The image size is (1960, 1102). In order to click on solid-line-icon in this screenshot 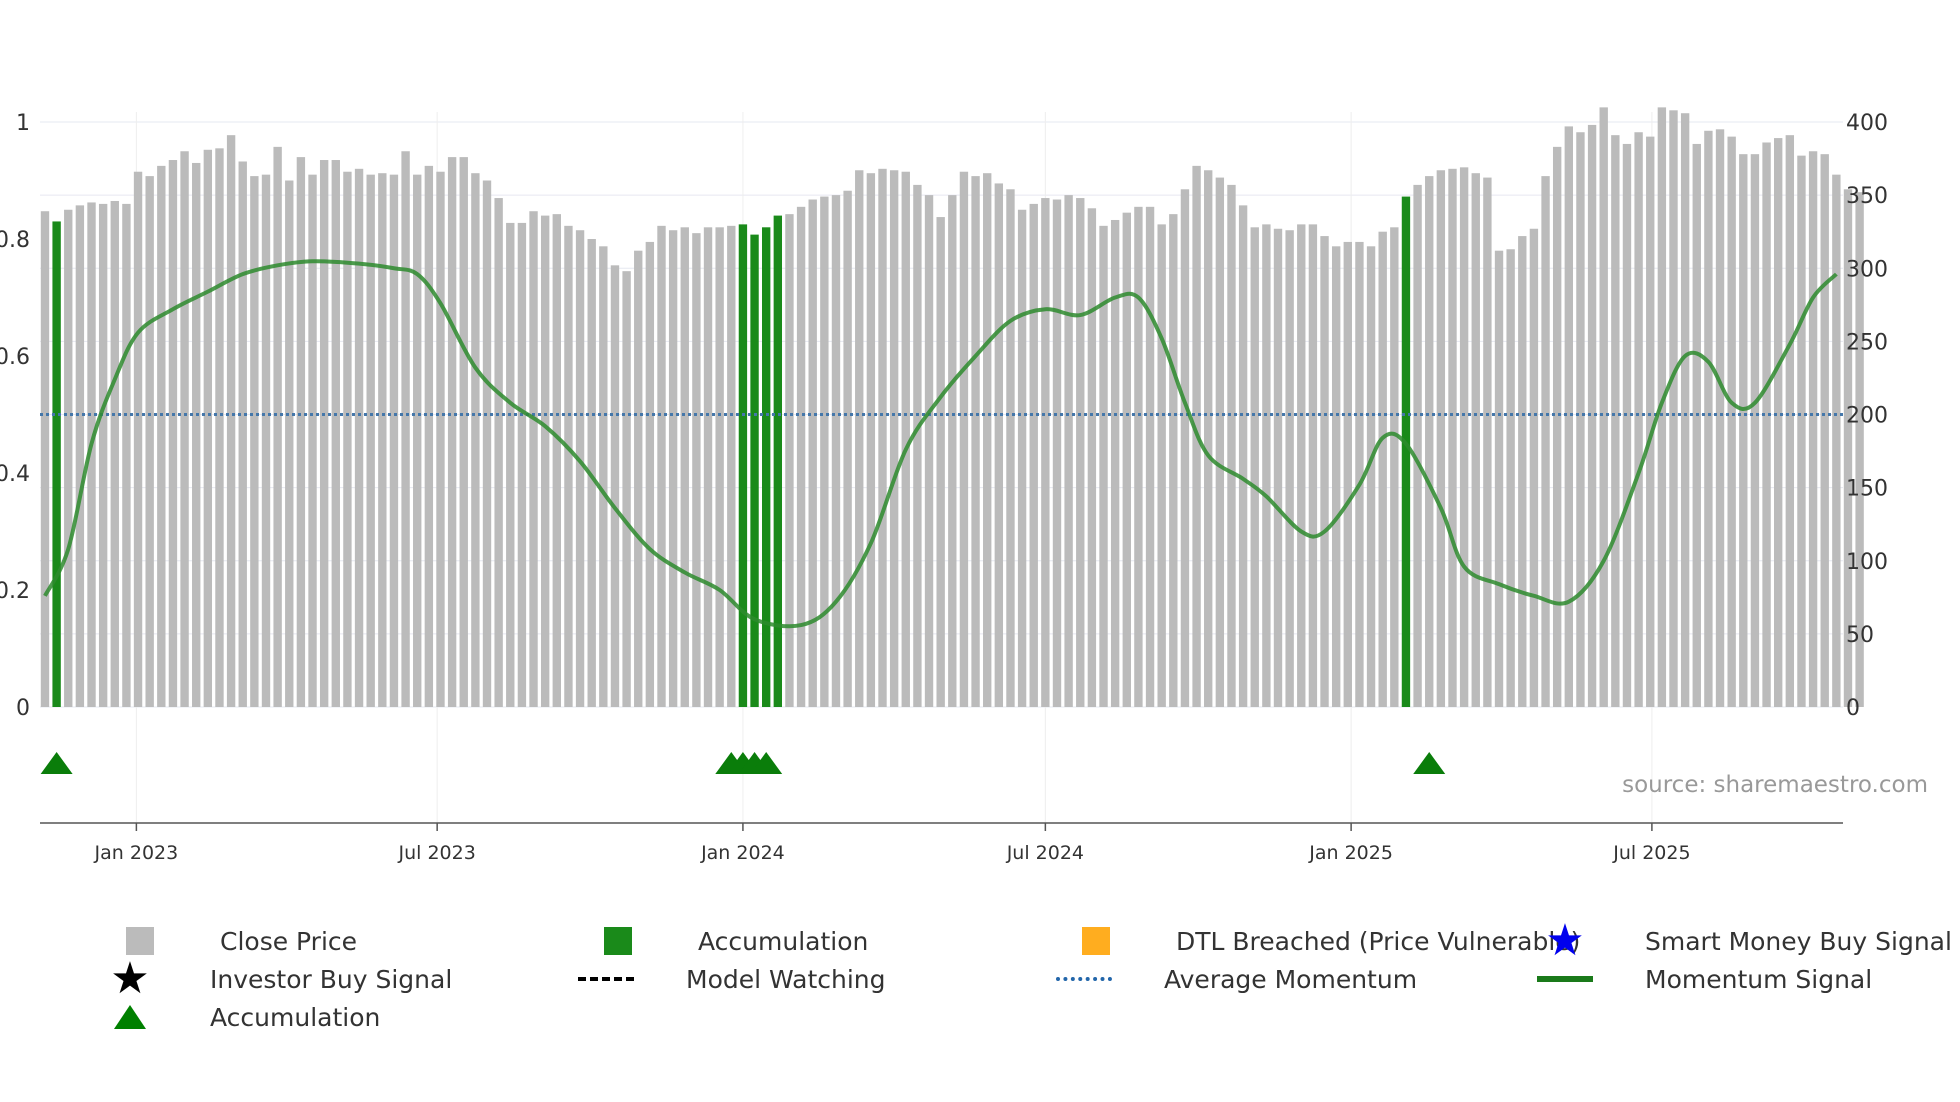, I will do `click(1565, 979)`.